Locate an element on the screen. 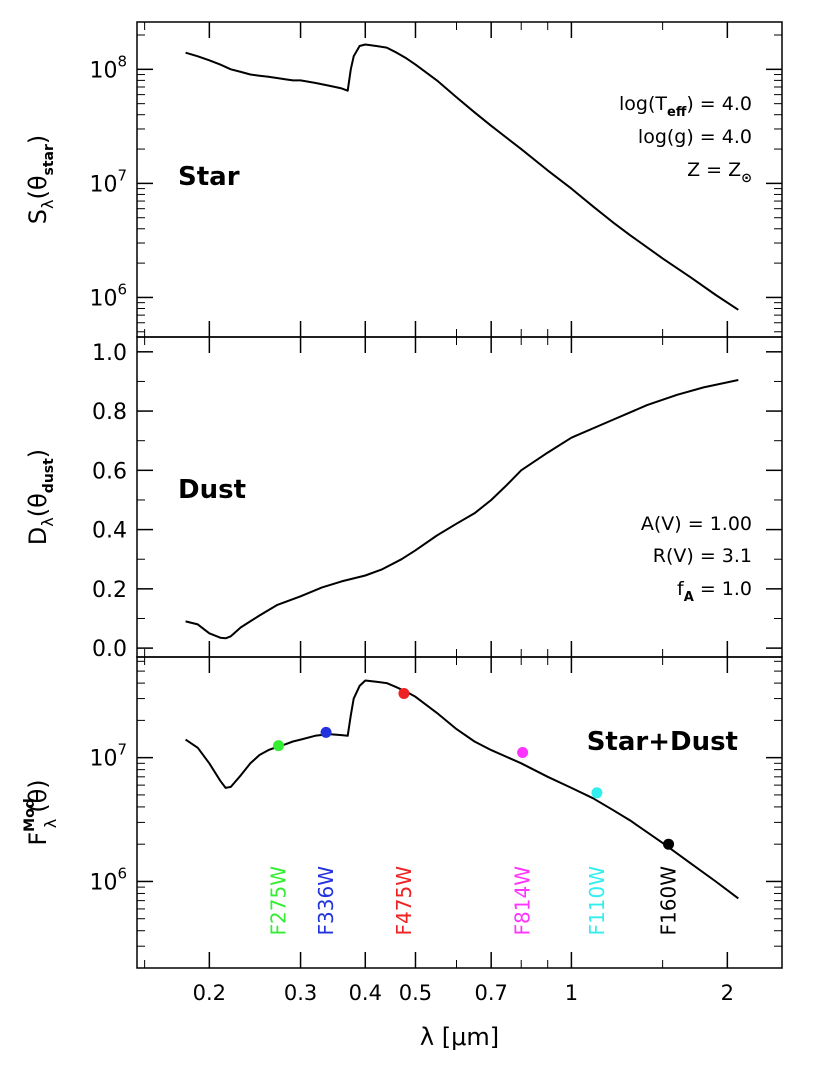 The image size is (824, 1076). annotation-subscript: eff is located at coordinates (677, 112).